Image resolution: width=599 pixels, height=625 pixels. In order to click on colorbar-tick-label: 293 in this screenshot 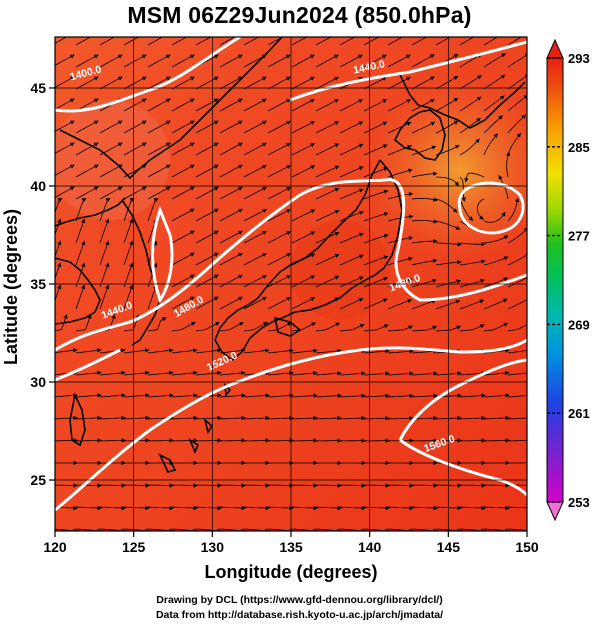, I will do `click(579, 58)`.